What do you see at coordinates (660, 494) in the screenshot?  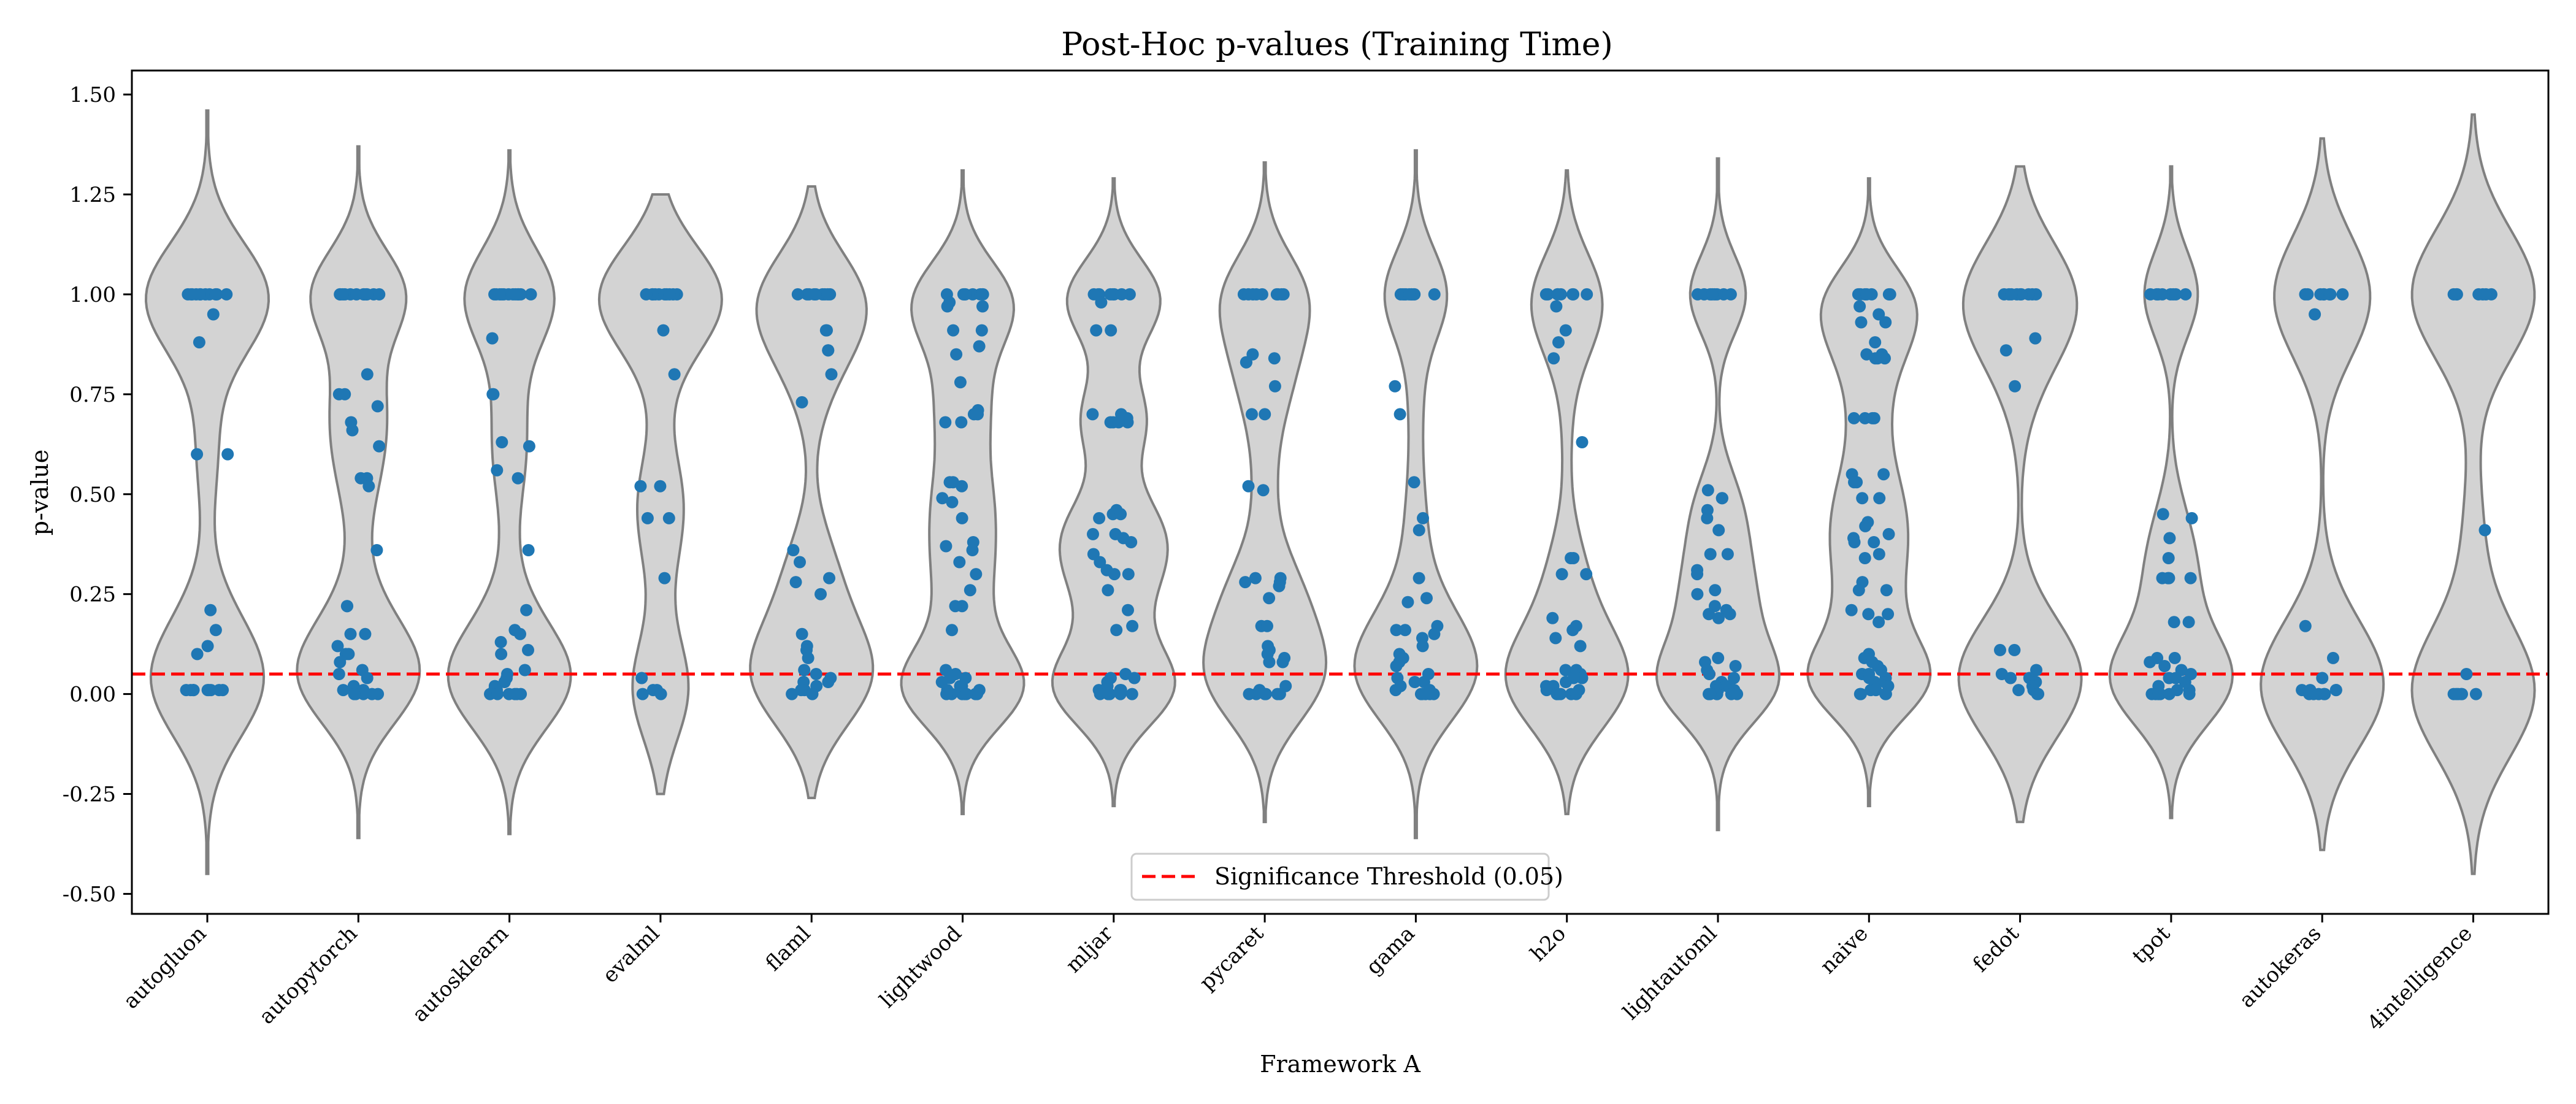 I see `violin-evalml` at bounding box center [660, 494].